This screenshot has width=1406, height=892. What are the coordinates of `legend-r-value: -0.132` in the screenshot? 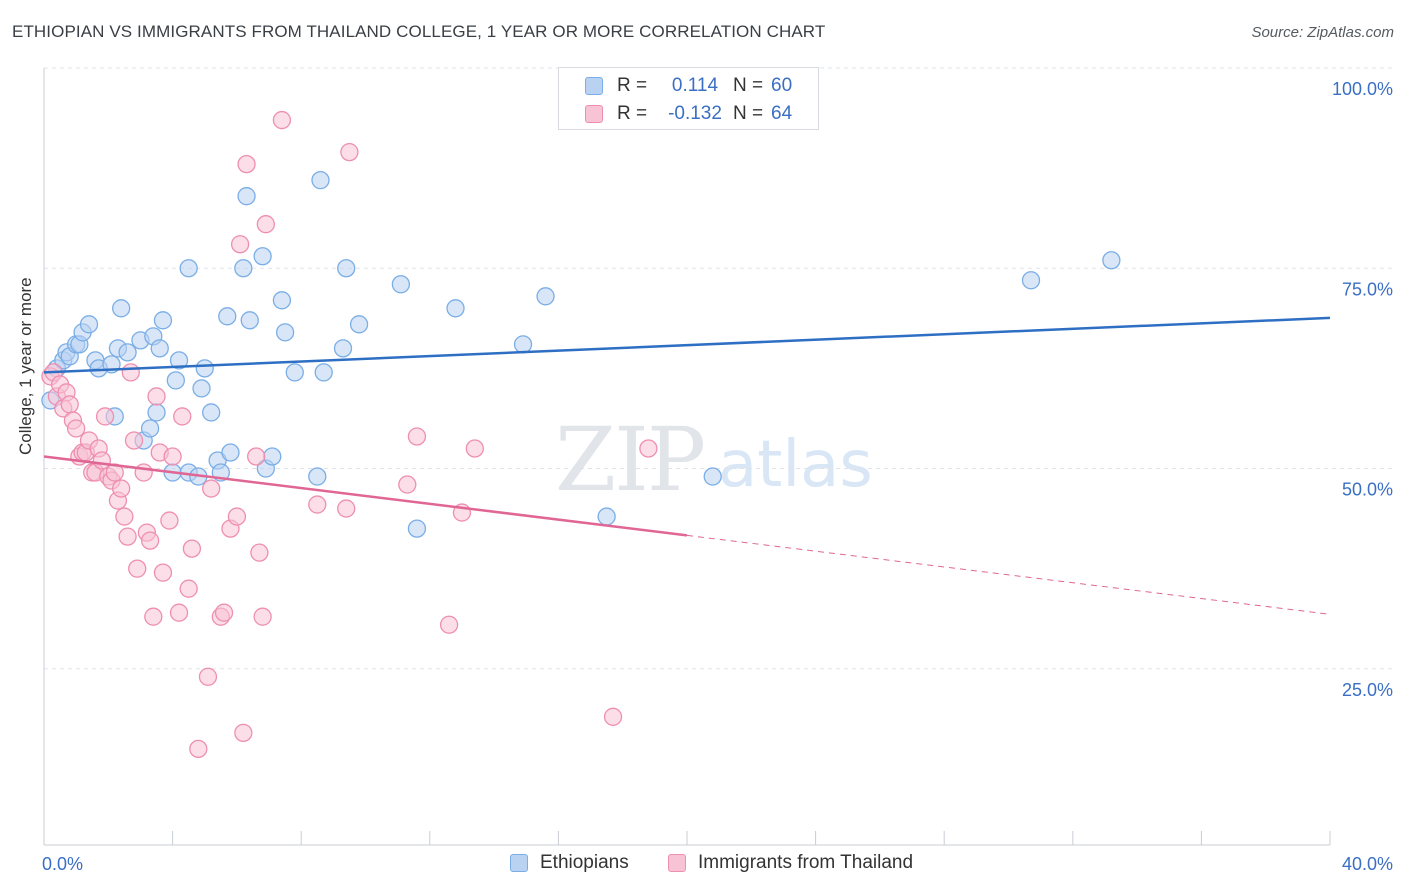 It's located at (695, 113).